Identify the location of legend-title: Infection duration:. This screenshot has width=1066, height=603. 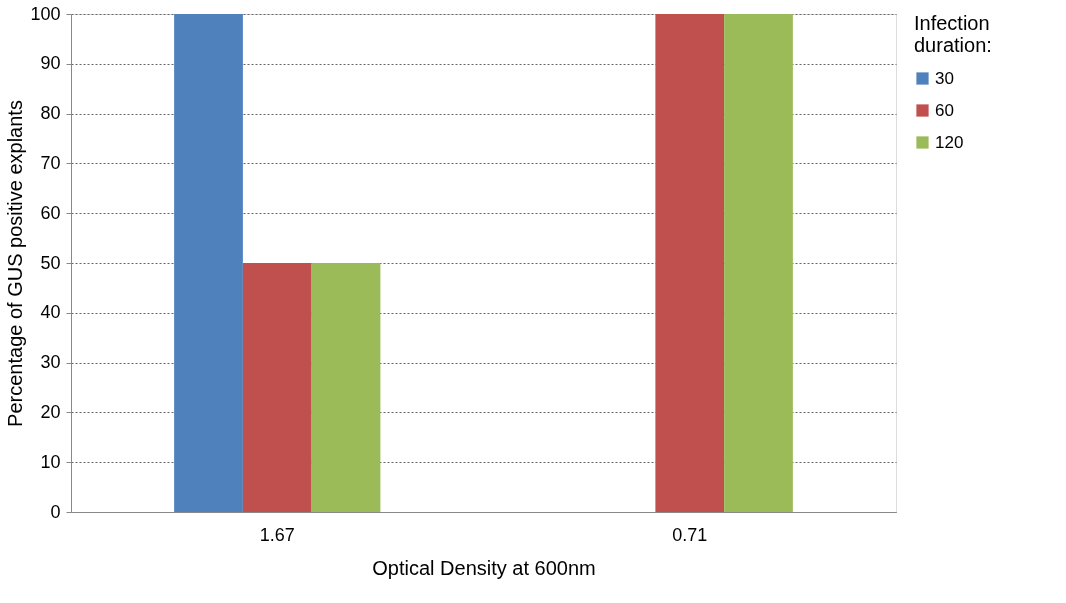
(953, 34).